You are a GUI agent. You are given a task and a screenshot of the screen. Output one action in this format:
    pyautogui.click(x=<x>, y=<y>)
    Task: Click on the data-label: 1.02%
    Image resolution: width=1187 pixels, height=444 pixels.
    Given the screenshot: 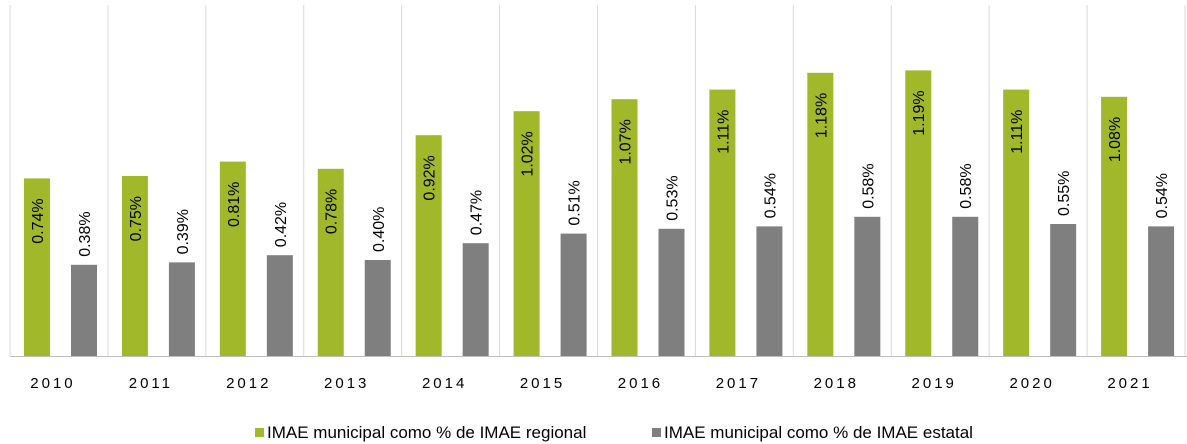 What is the action you would take?
    pyautogui.click(x=528, y=153)
    